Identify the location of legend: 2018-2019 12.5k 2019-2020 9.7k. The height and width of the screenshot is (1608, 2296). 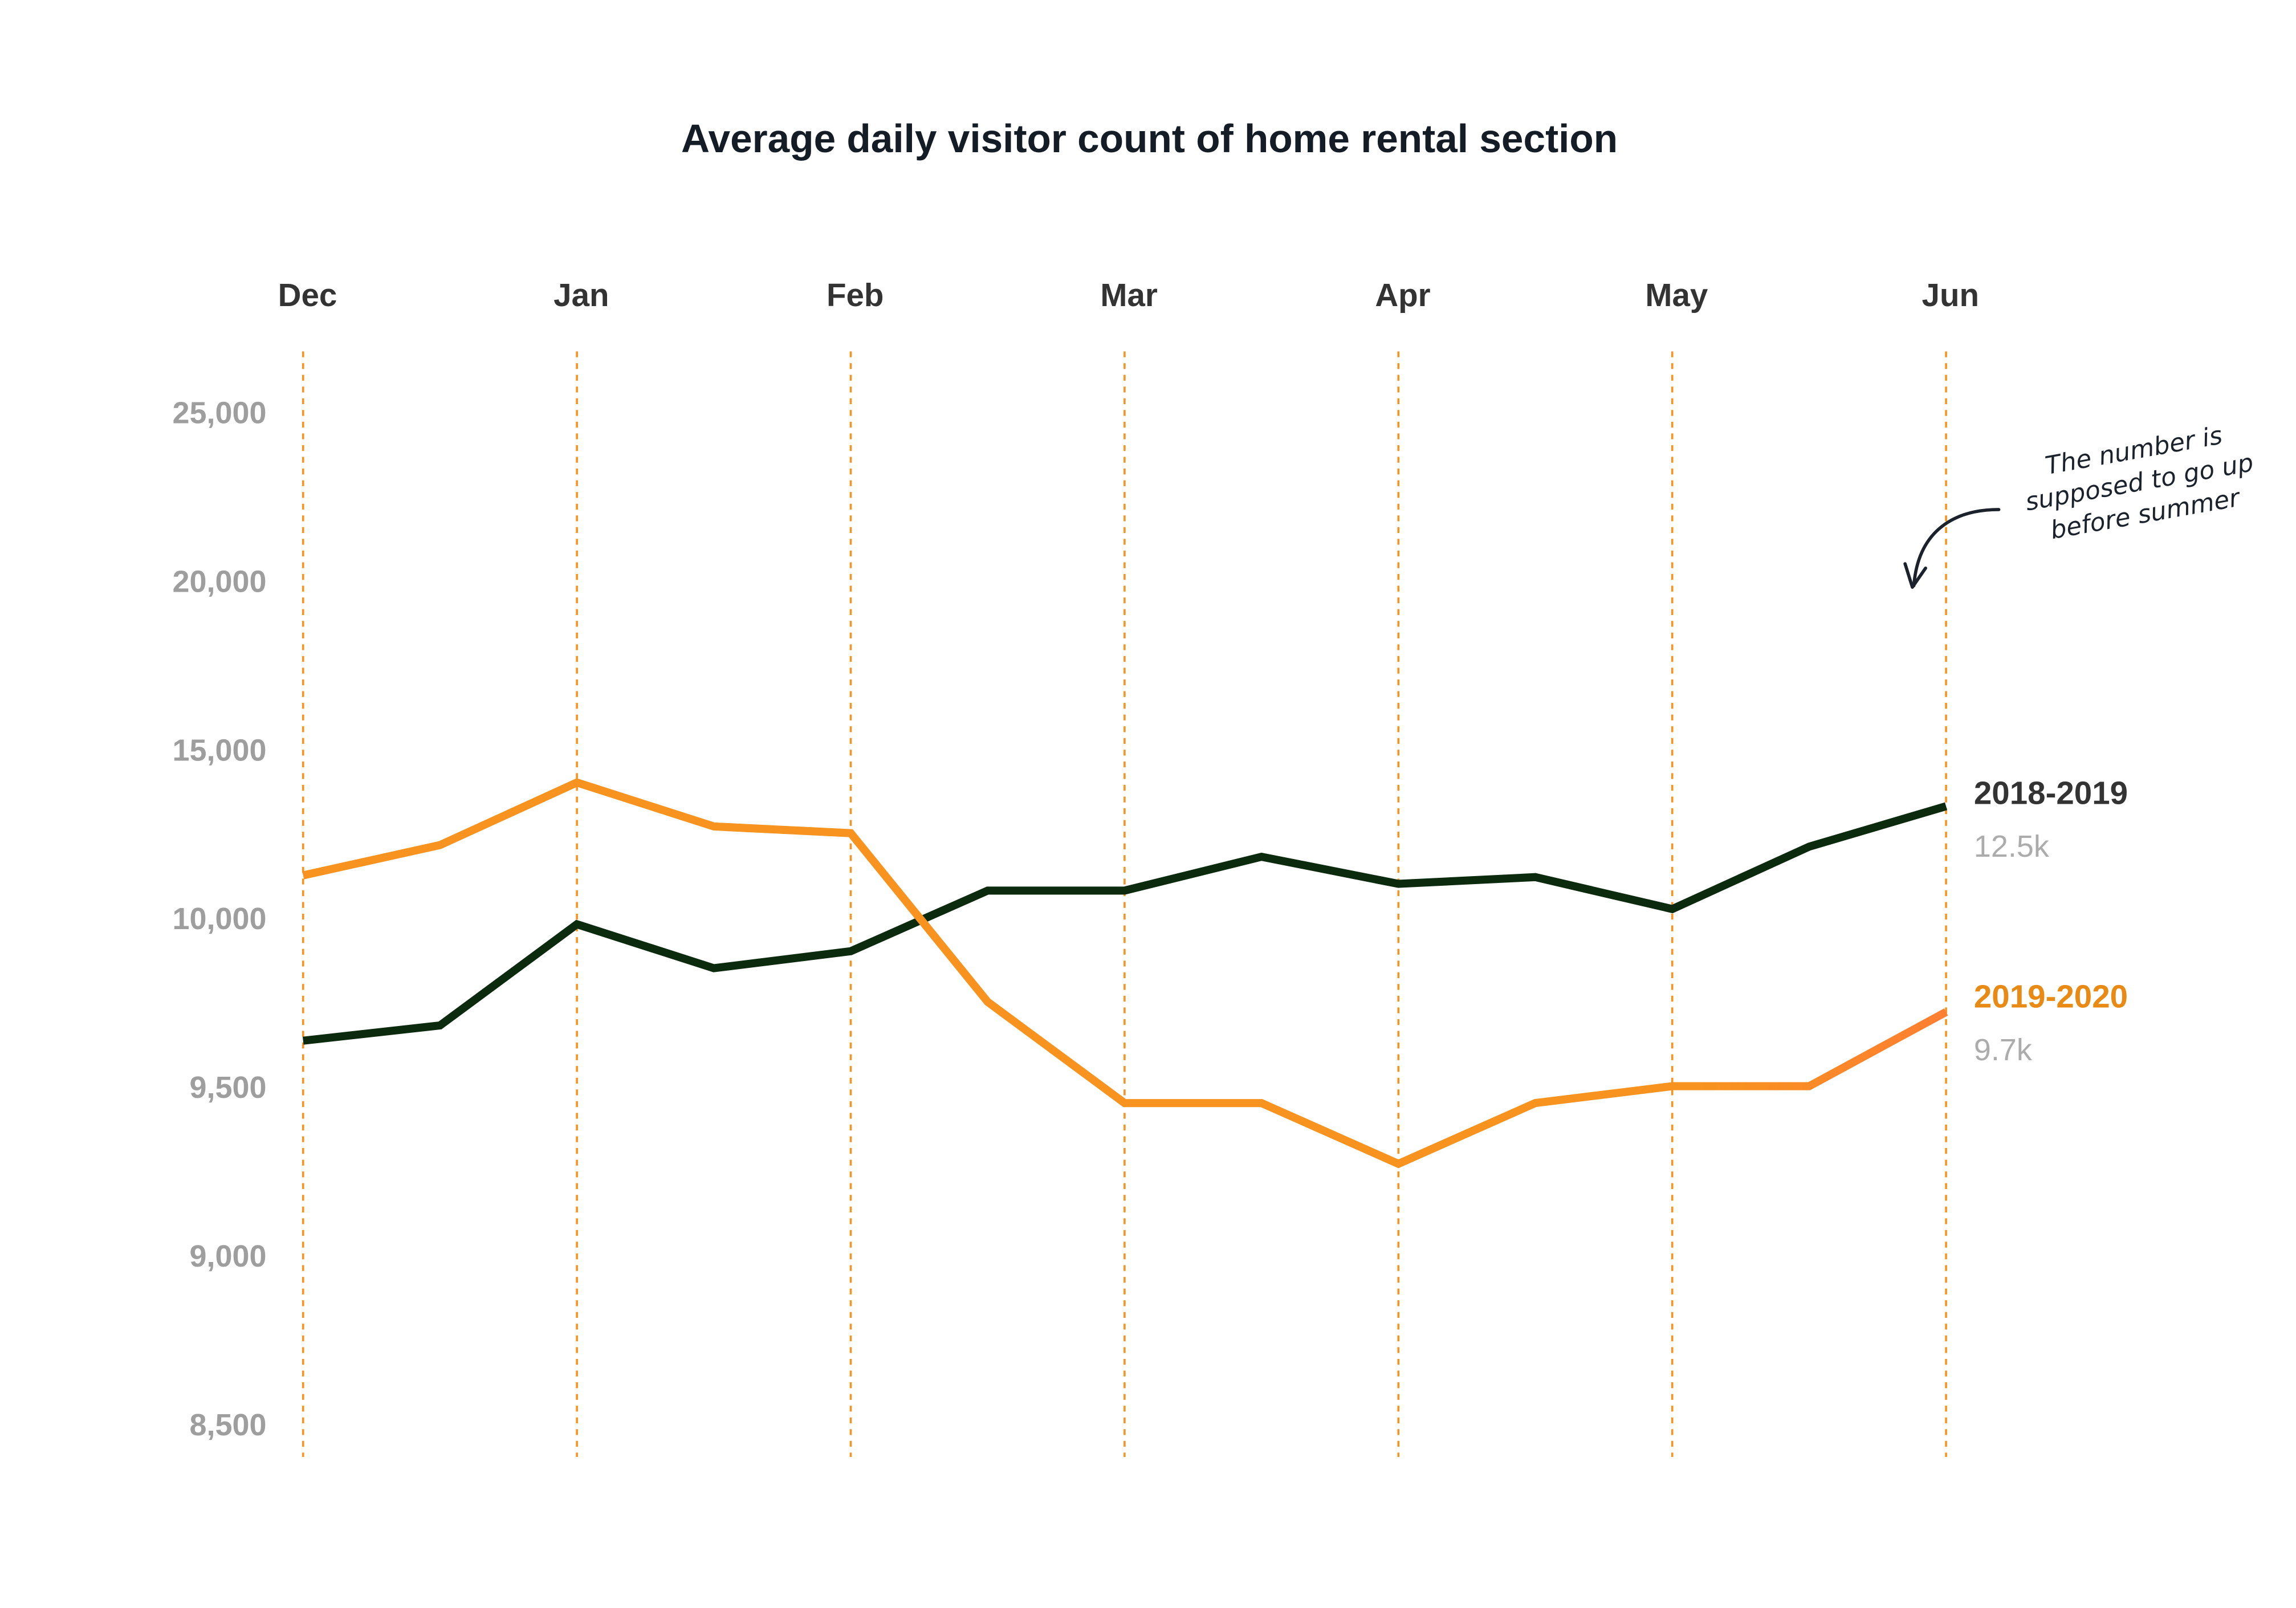
(2051, 921).